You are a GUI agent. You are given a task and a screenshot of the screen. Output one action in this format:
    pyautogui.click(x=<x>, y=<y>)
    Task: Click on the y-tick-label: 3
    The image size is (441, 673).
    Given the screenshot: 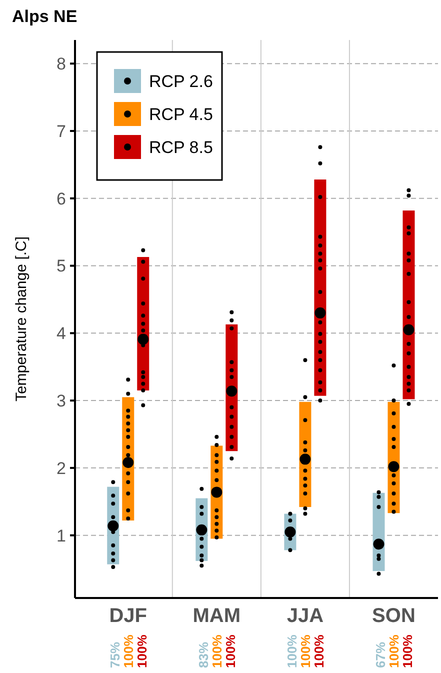 What is the action you would take?
    pyautogui.click(x=61, y=400)
    